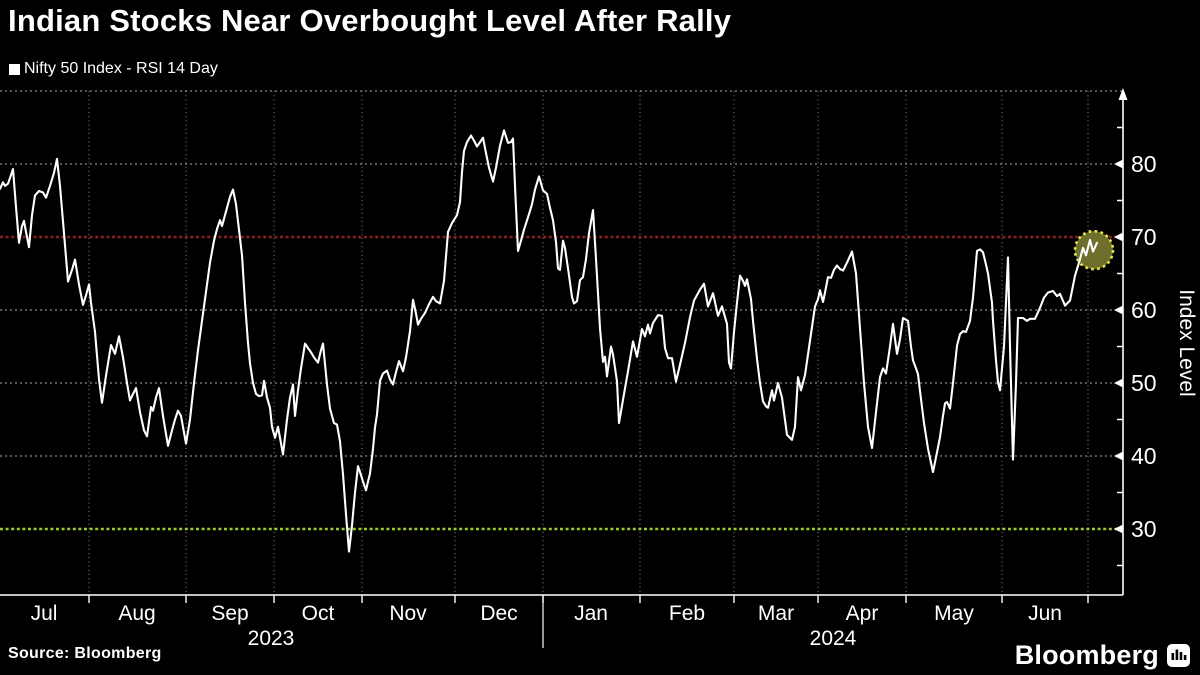 The height and width of the screenshot is (675, 1200). I want to click on bloomberg-wordmark: Bloomberg, so click(1086, 655).